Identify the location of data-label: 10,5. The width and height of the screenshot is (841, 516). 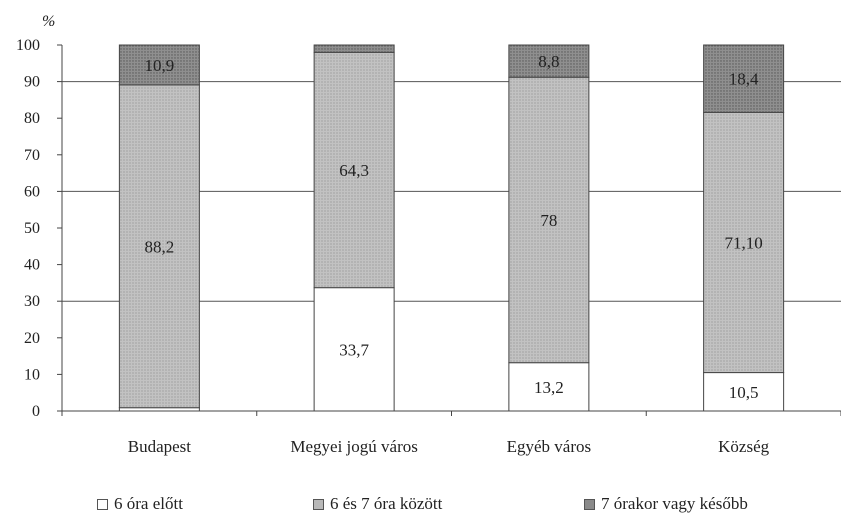
(744, 392).